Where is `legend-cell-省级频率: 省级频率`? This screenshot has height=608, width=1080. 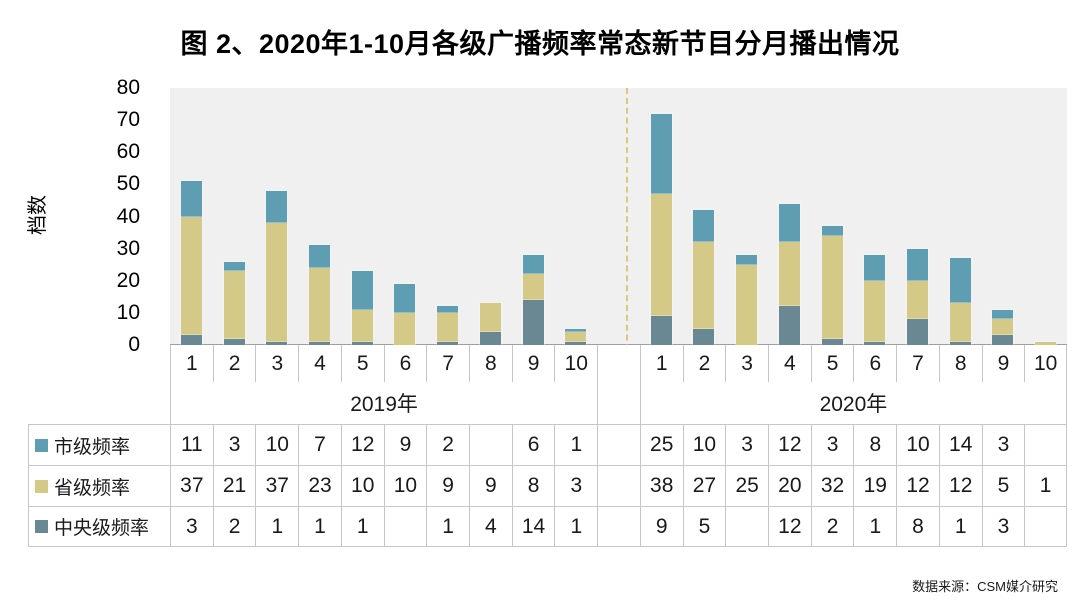
legend-cell-省级频率: 省级频率 is located at coordinates (99, 486).